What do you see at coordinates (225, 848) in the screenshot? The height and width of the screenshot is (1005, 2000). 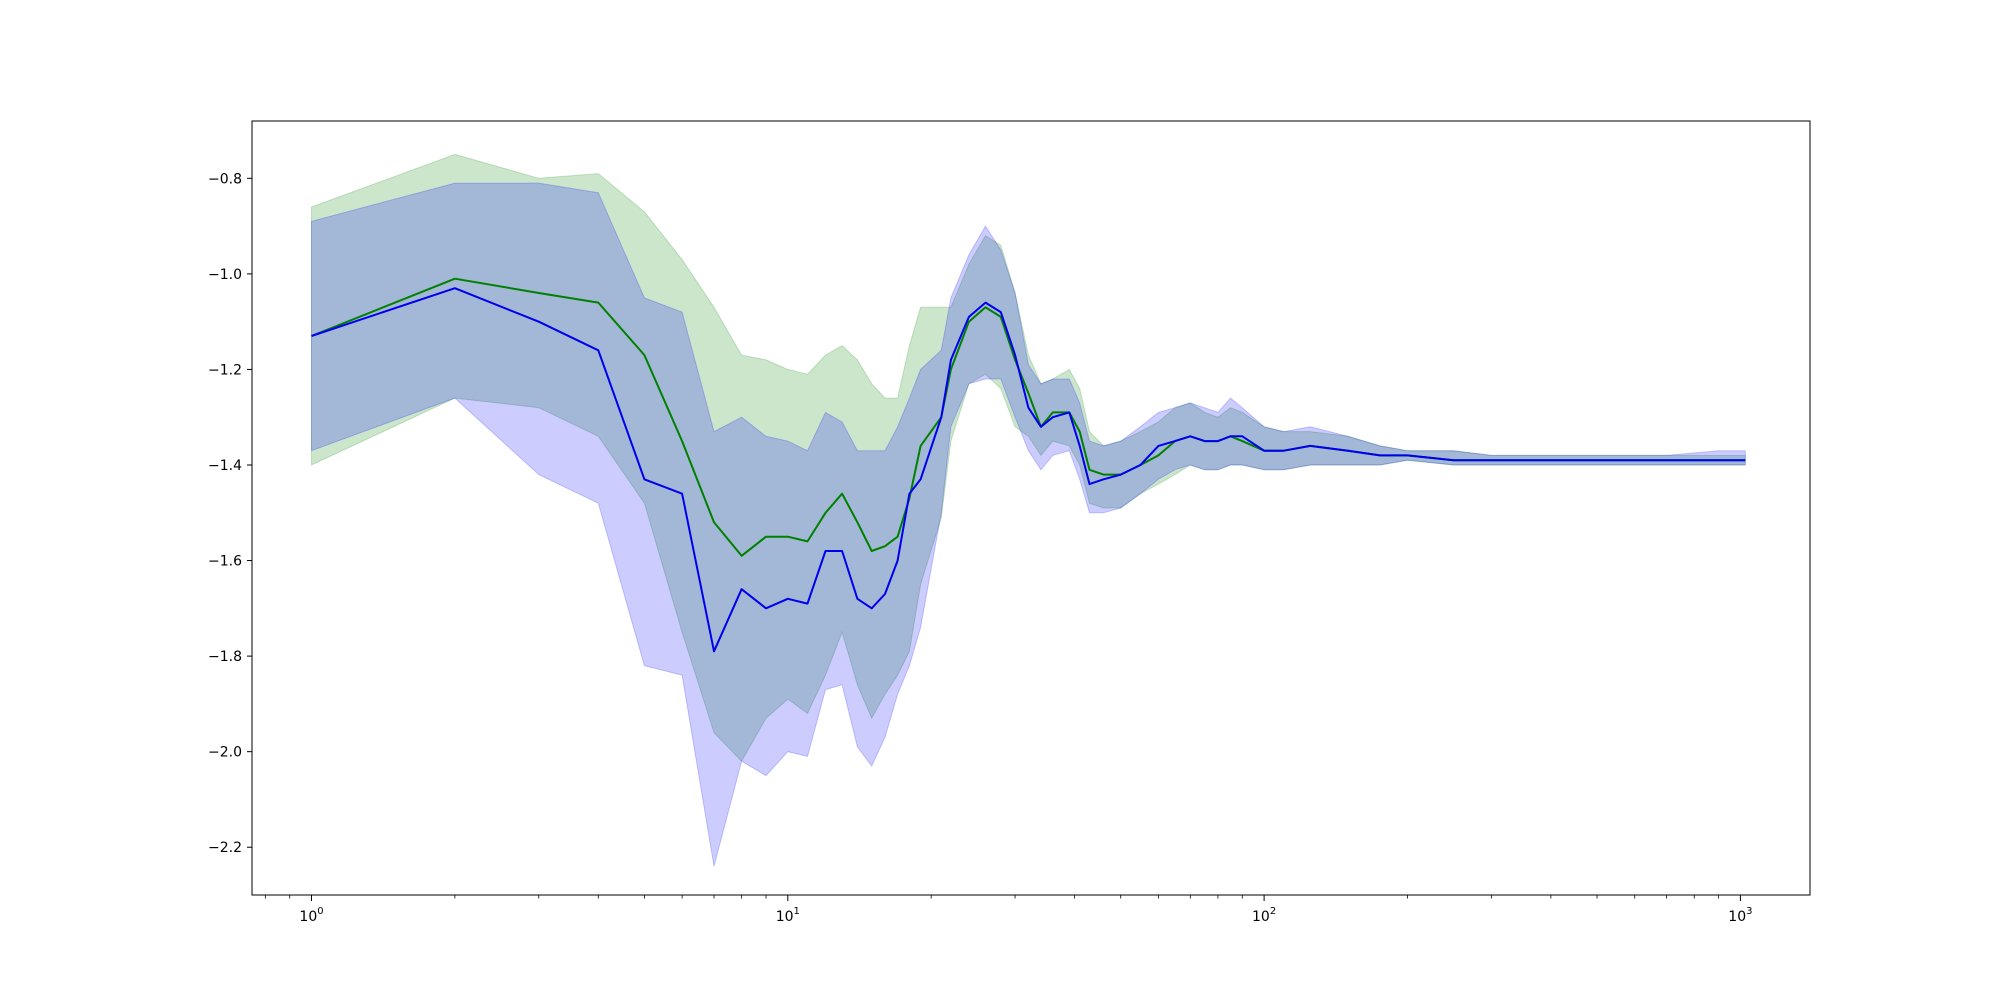 I see `y-tick-label: −2.2` at bounding box center [225, 848].